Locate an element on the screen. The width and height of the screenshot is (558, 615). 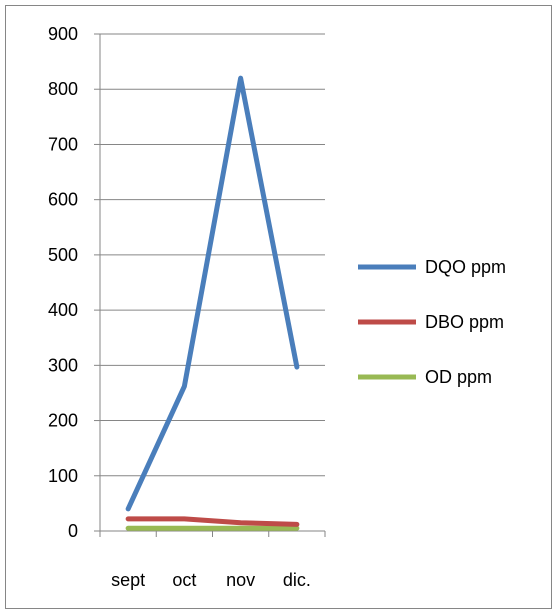
legend: DQO ppm DBO ppm OD ppm is located at coordinates (432, 322).